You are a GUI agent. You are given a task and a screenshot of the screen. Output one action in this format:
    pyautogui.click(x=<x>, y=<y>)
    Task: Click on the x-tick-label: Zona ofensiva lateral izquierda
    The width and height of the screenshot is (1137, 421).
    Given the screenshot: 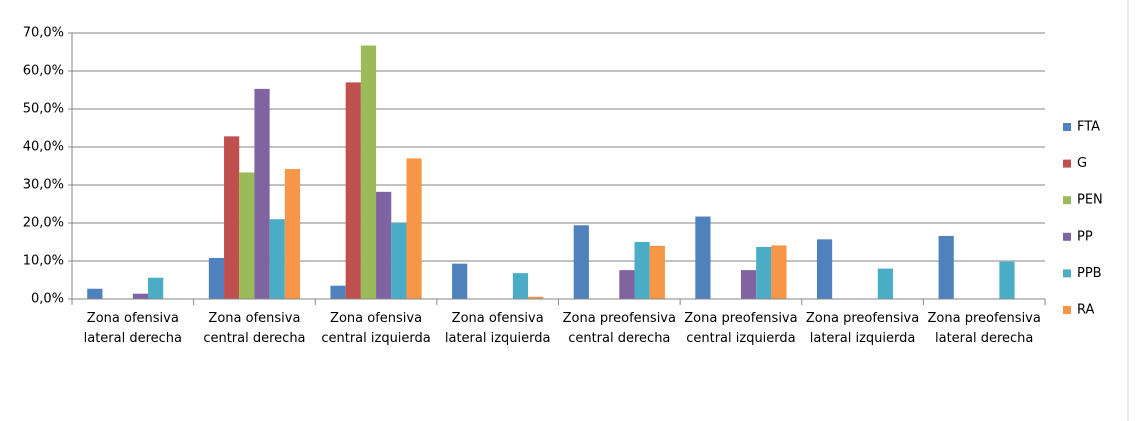 What is the action you would take?
    pyautogui.click(x=497, y=328)
    